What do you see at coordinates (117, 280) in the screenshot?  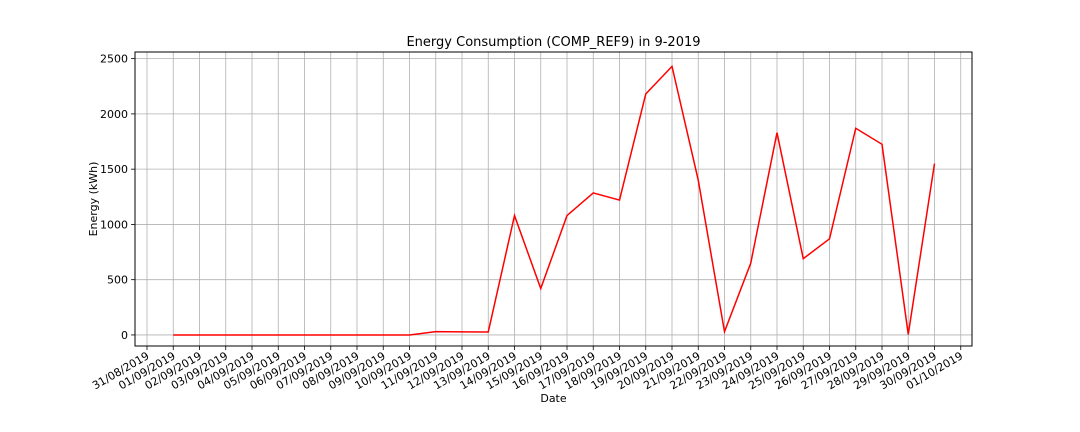 I see `y-tick-label: 500` at bounding box center [117, 280].